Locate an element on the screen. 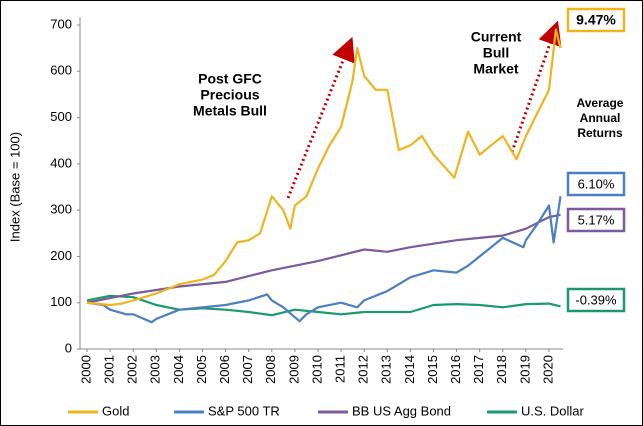 The width and height of the screenshot is (643, 426). x-tick-label: 2006 is located at coordinates (224, 369).